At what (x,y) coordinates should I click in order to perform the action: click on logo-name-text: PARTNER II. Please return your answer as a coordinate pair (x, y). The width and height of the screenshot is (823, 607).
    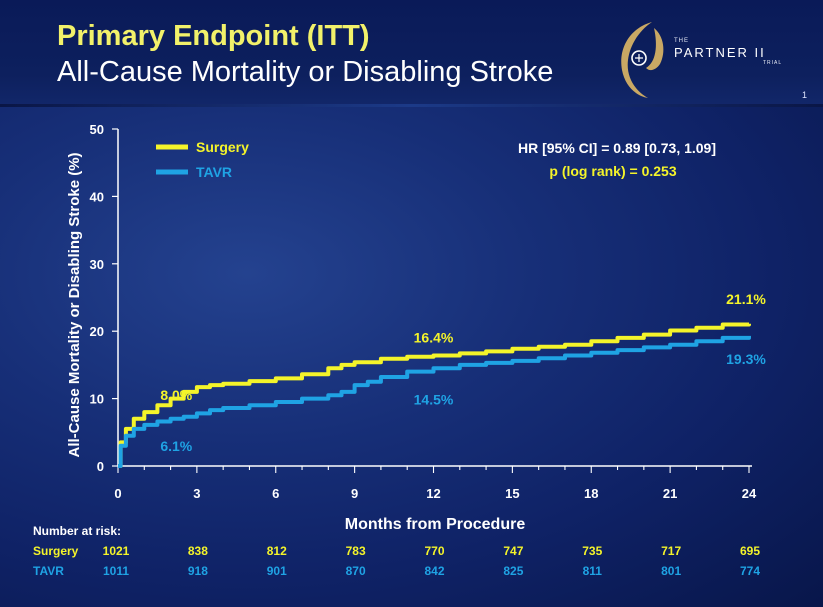
    Looking at the image, I should click on (720, 52).